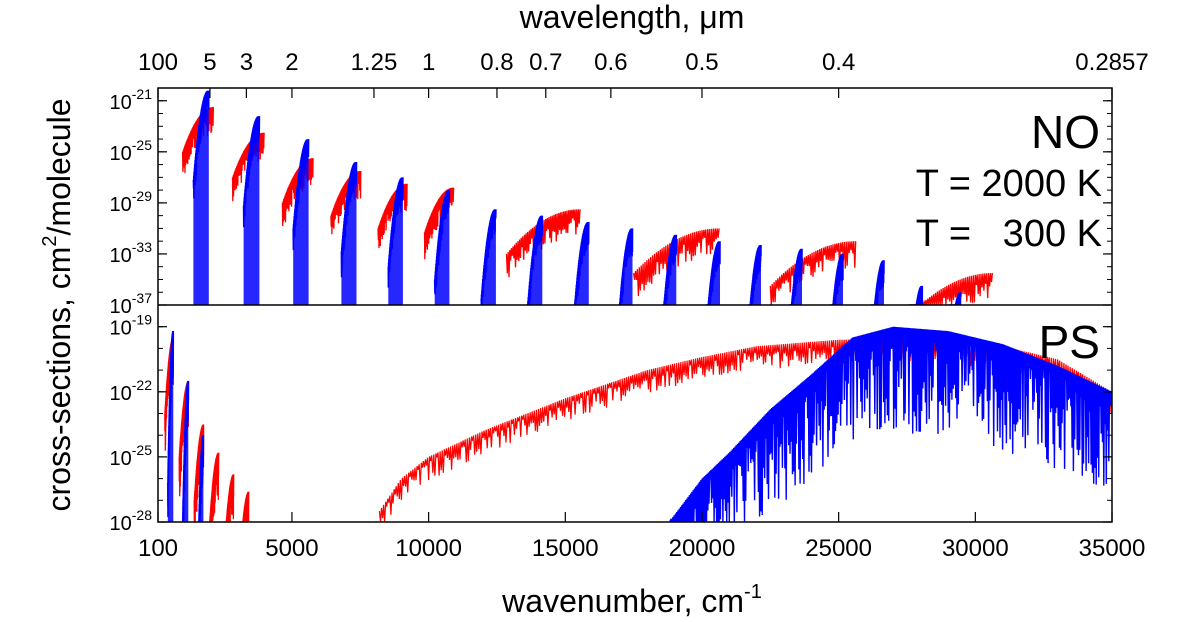 The width and height of the screenshot is (1200, 622). What do you see at coordinates (838, 62) in the screenshot?
I see `top-tick-label: 0.4` at bounding box center [838, 62].